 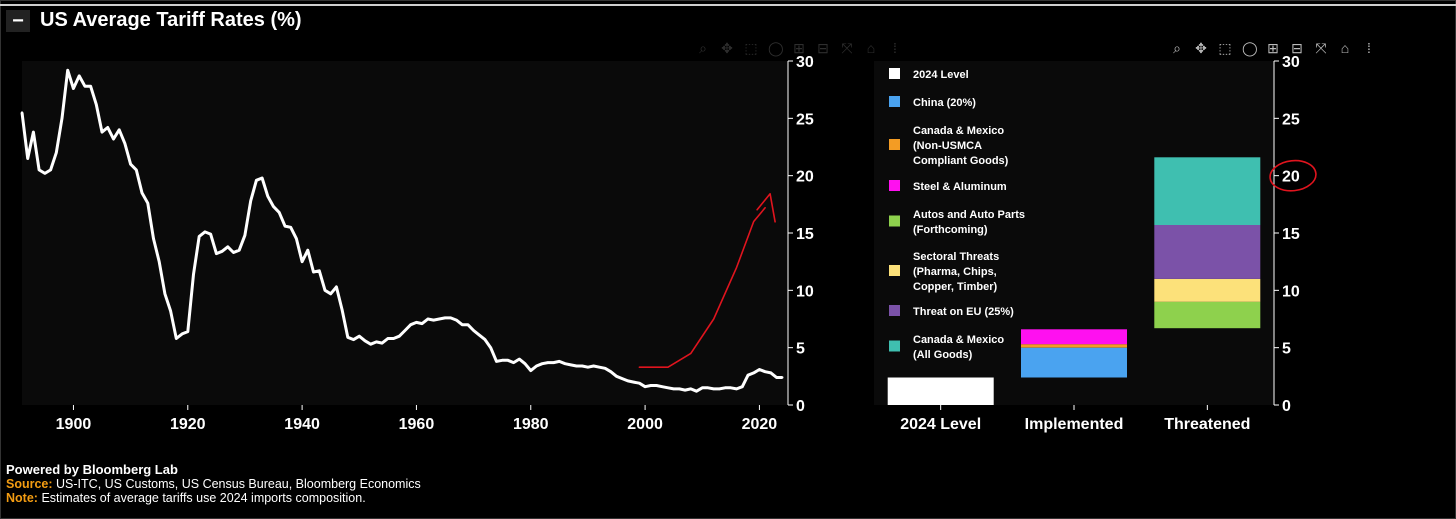 I want to click on top-divider, so click(x=728, y=5).